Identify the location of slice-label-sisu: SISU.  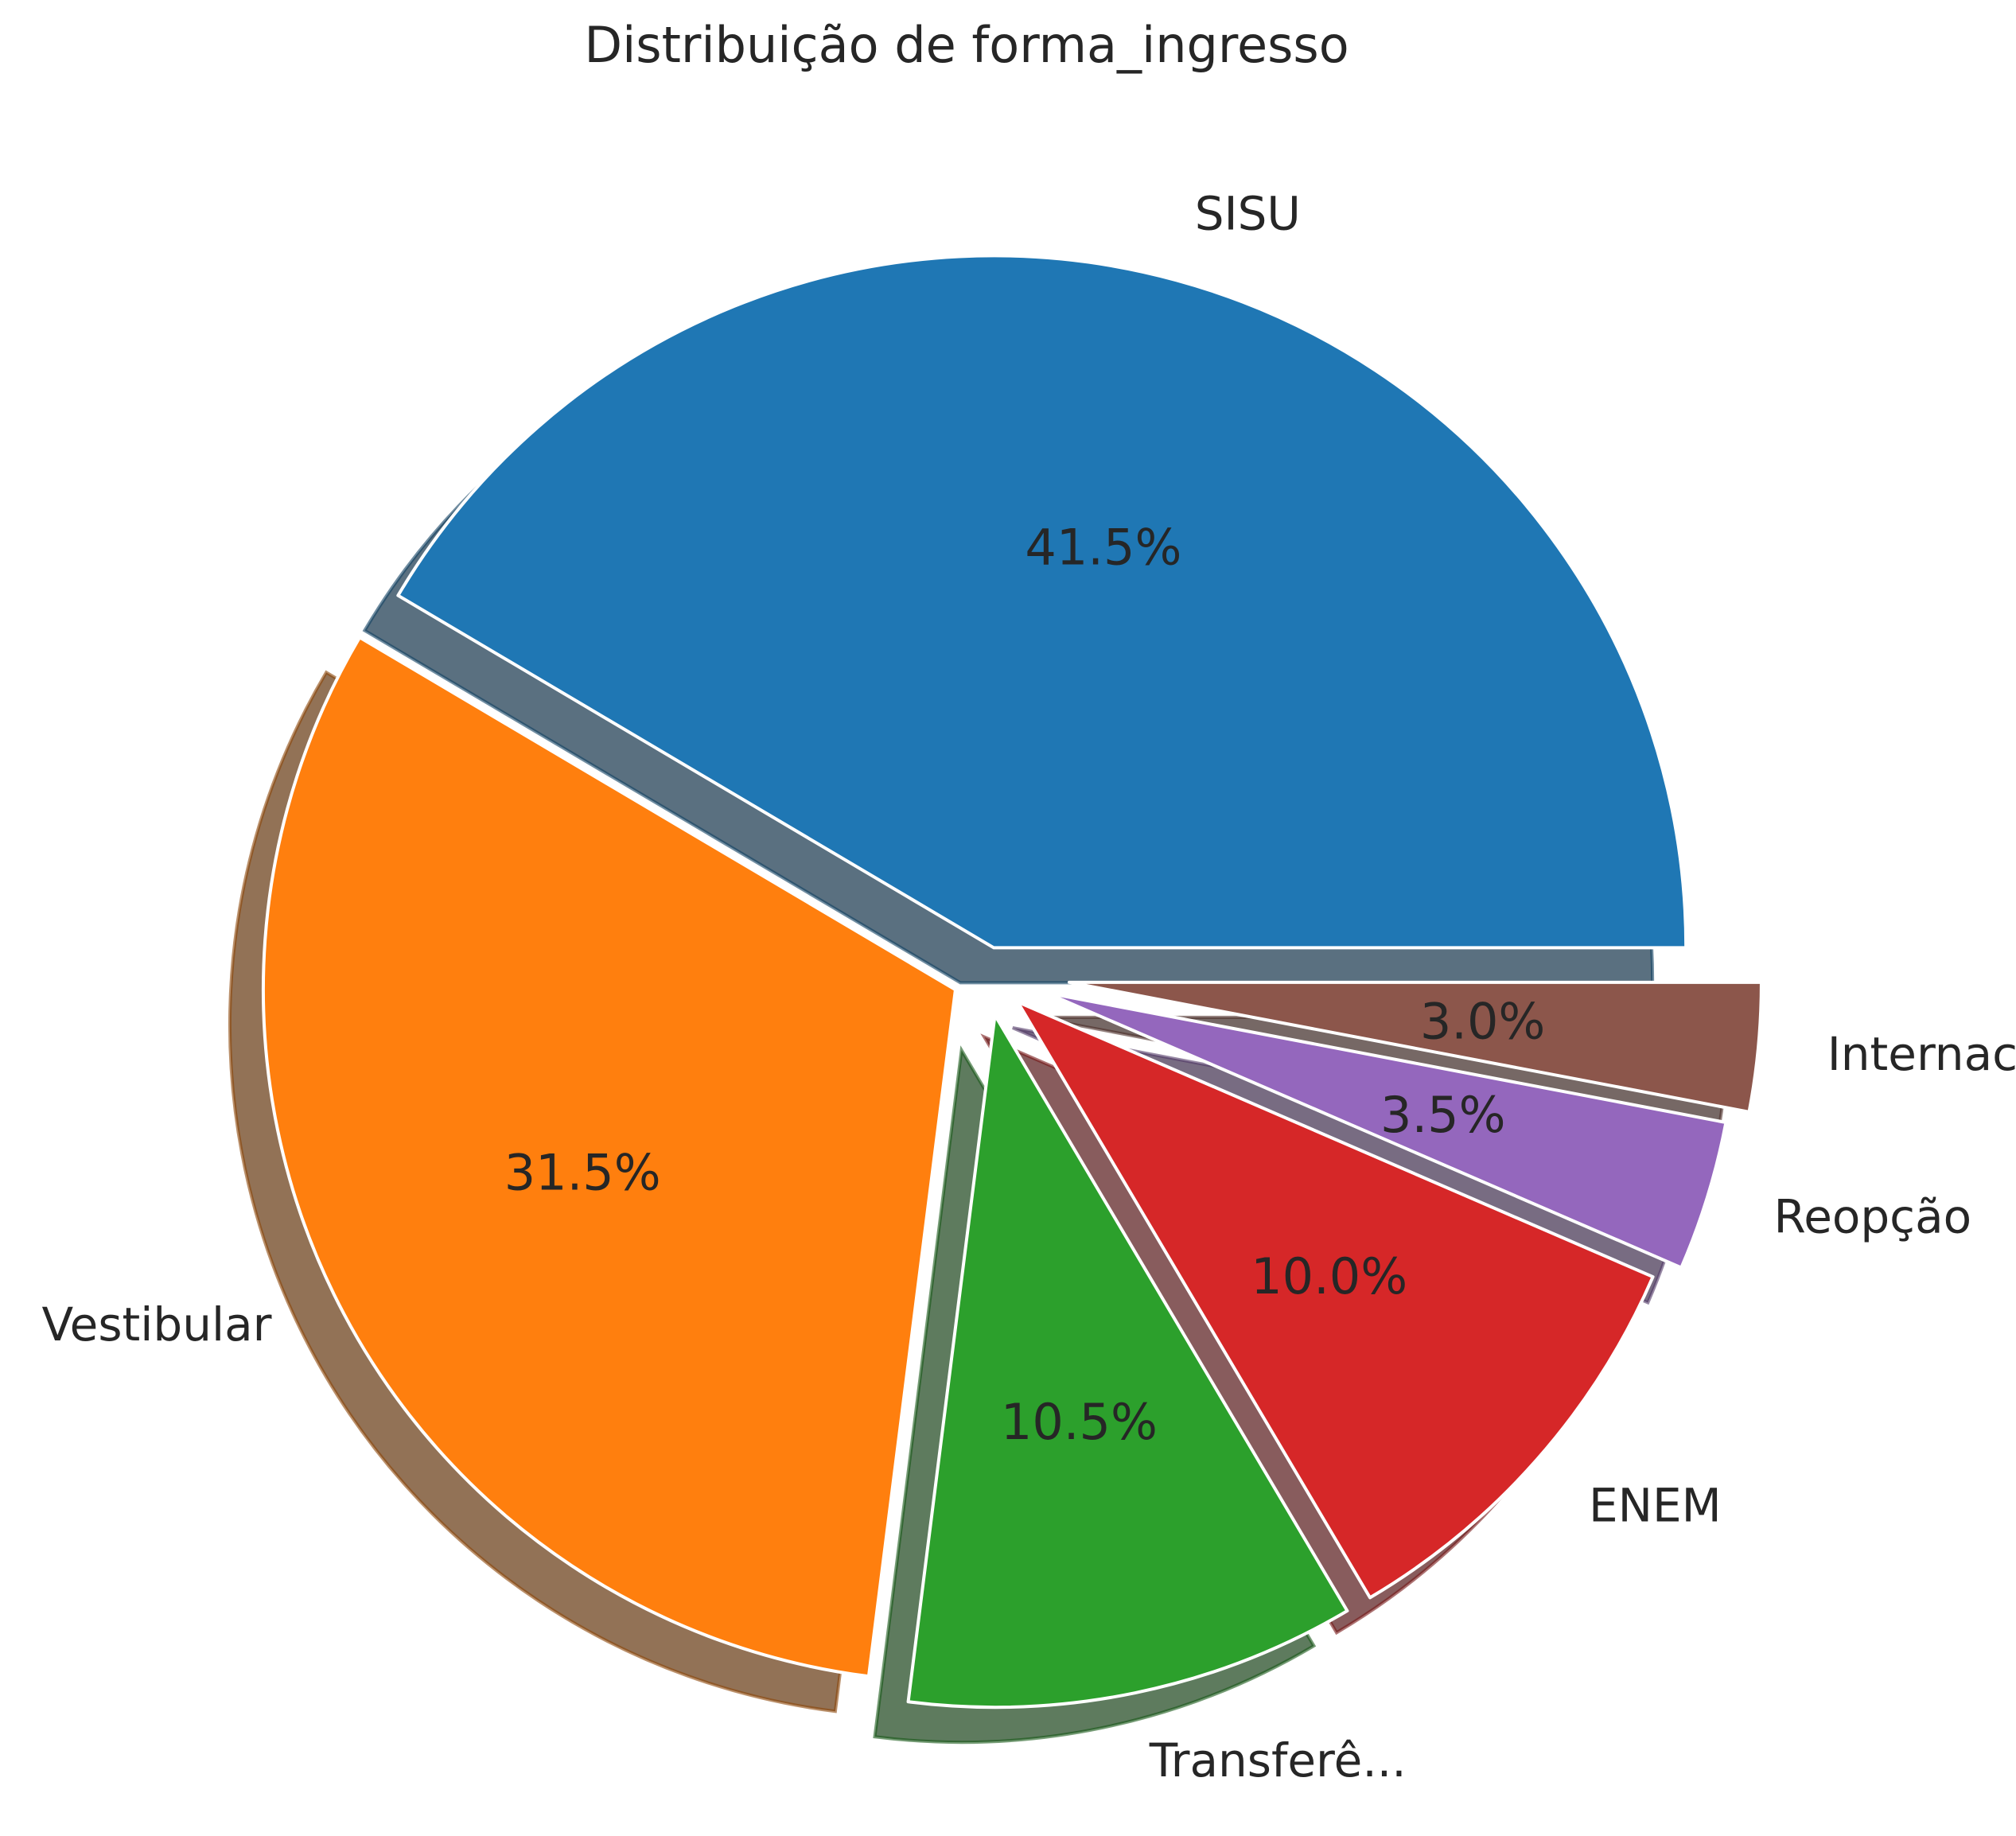
(1248, 213).